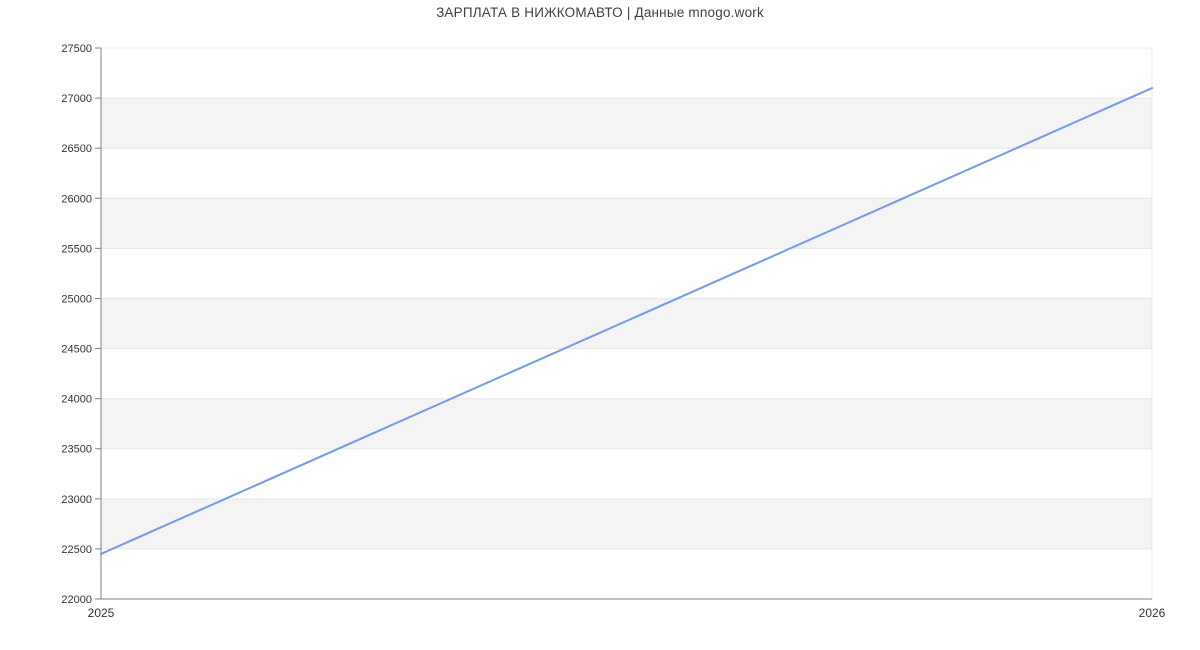 This screenshot has height=650, width=1200. I want to click on y-tick-label: 26000, so click(76, 199).